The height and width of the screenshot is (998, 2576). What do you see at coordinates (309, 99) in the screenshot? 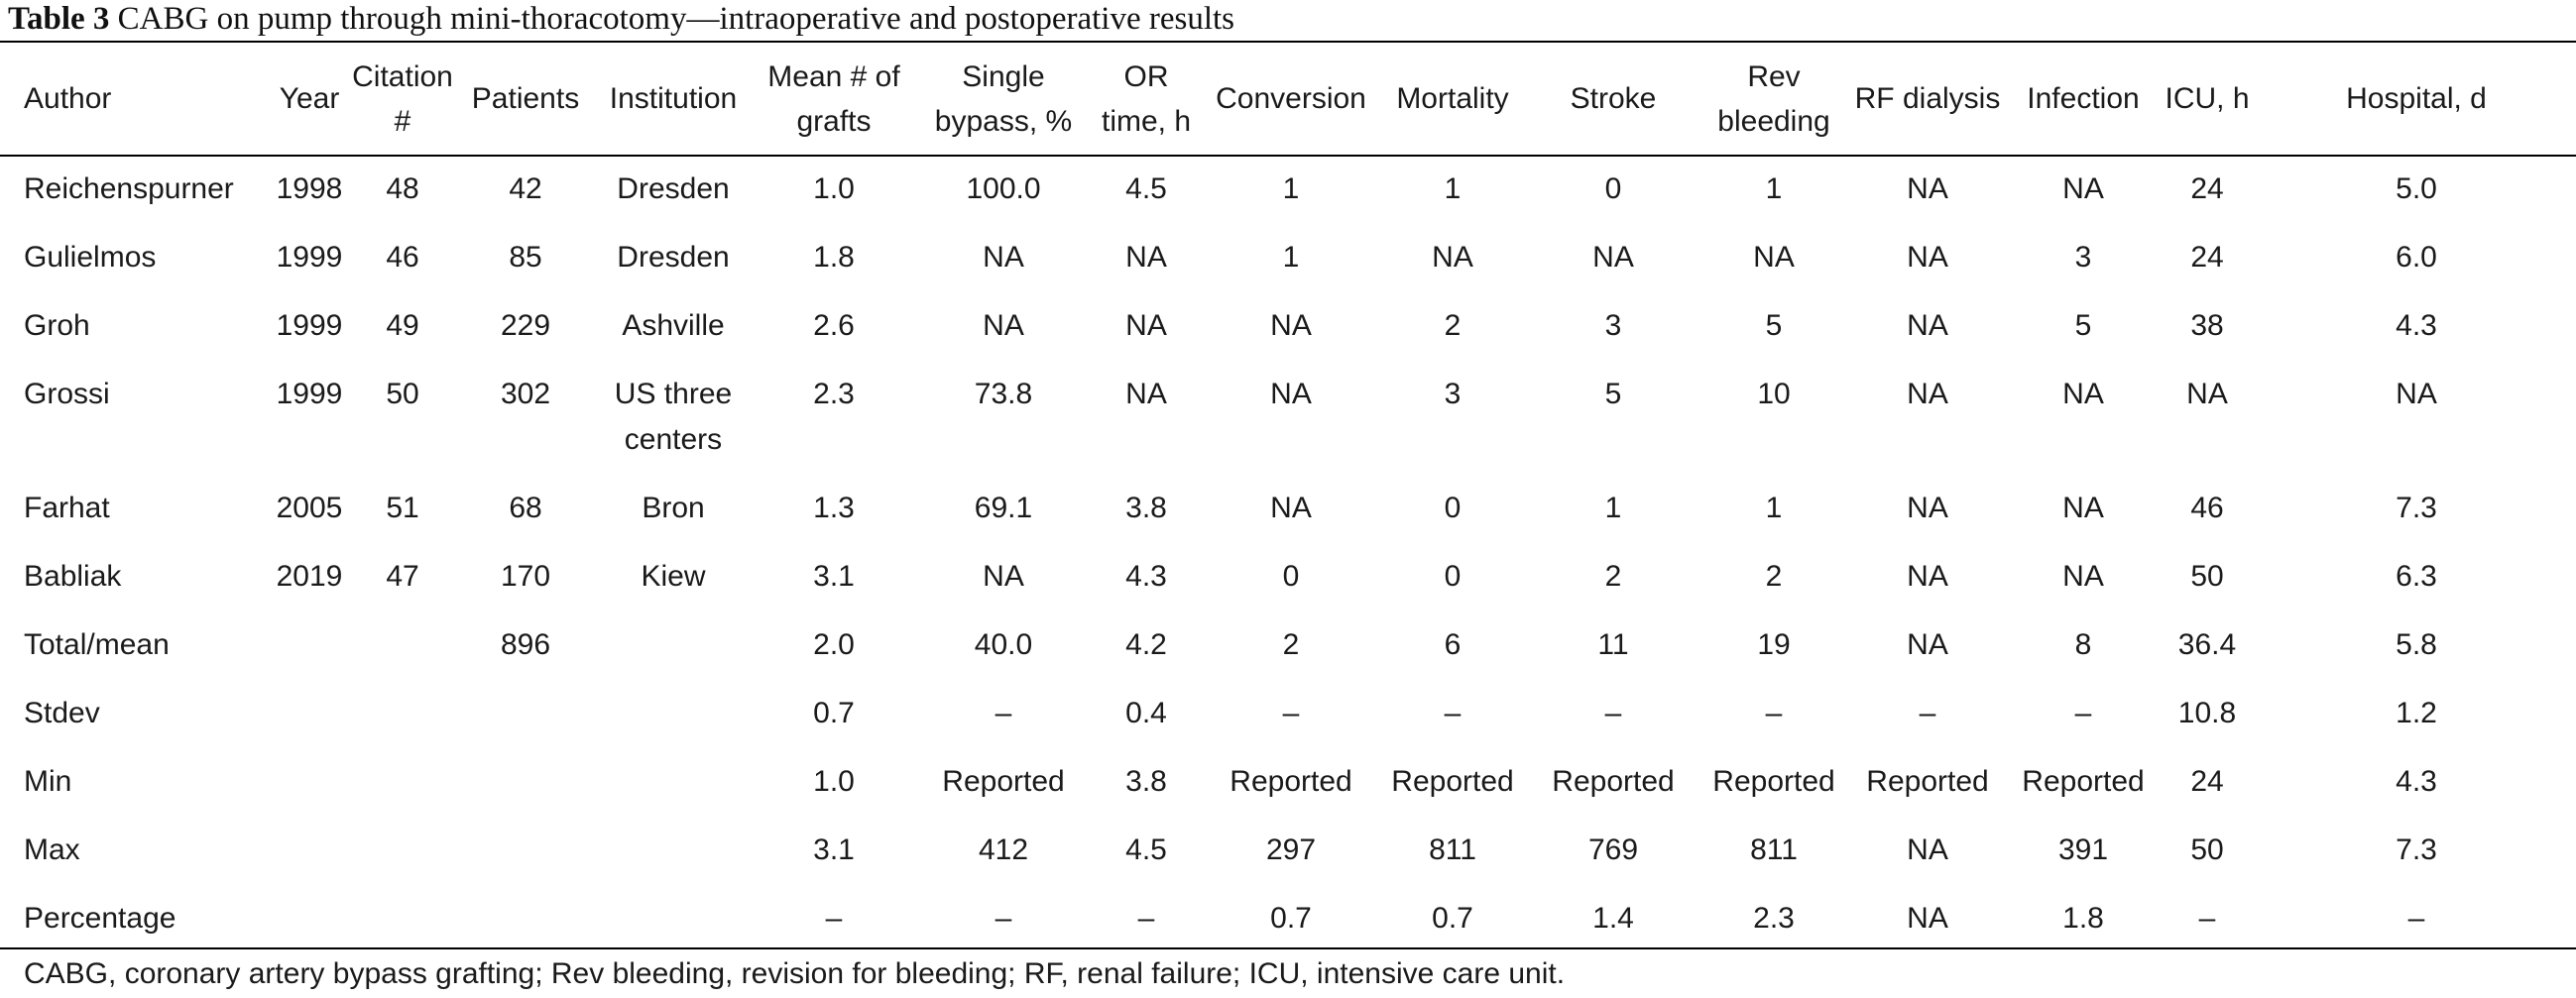
I see `header-cell: Year` at bounding box center [309, 99].